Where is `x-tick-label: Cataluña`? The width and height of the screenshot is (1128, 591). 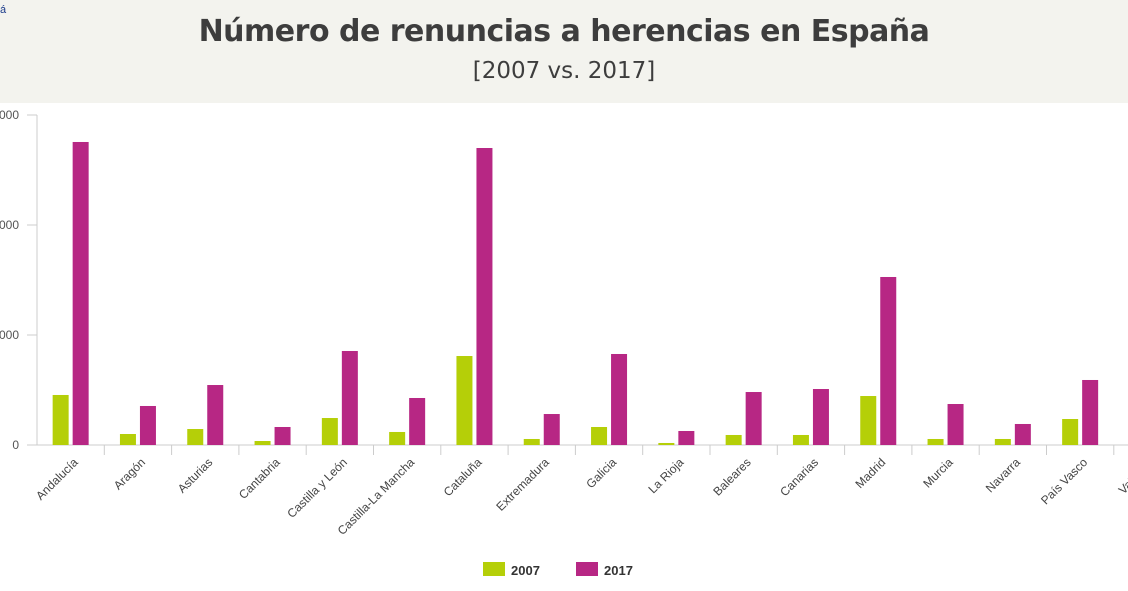
x-tick-label: Cataluña is located at coordinates (463, 477).